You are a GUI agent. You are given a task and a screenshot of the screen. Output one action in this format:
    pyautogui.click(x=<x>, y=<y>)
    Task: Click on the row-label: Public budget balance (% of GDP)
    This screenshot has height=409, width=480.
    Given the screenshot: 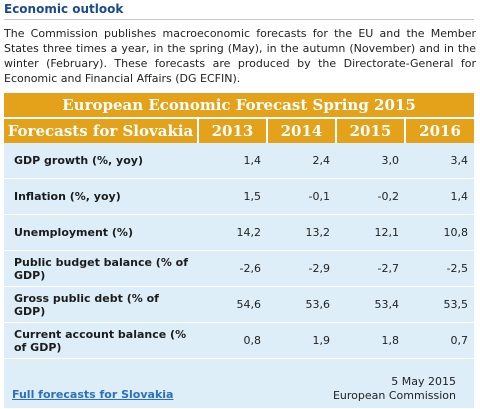 What is the action you would take?
    pyautogui.click(x=101, y=268)
    